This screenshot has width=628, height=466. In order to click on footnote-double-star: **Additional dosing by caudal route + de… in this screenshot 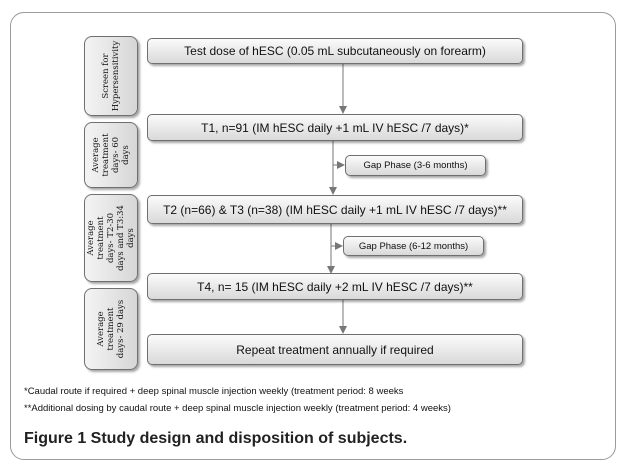, I will do `click(237, 408)`.